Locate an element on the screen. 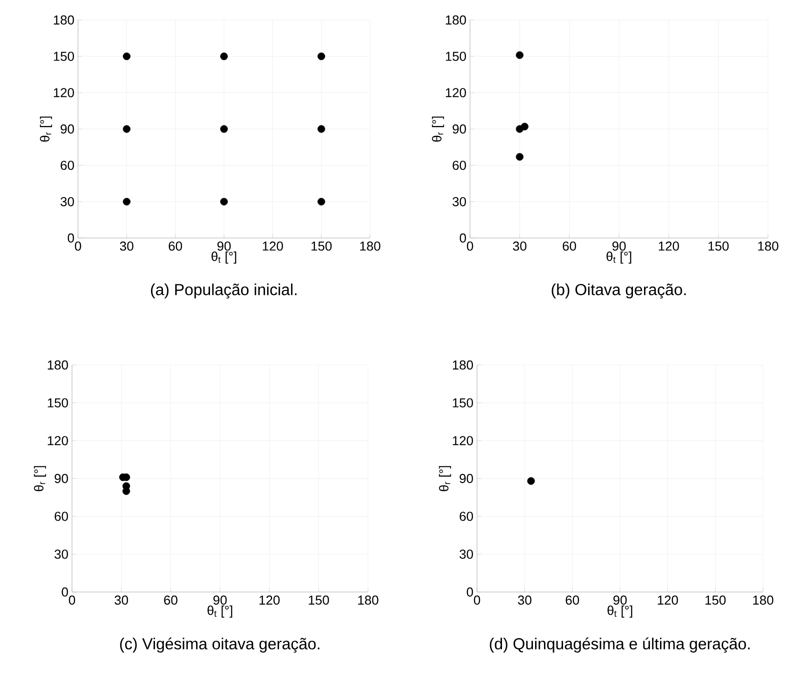 Image resolution: width=810 pixels, height=681 pixels. text: (d) Quinquagésima e última geração. is located at coordinates (620, 645).